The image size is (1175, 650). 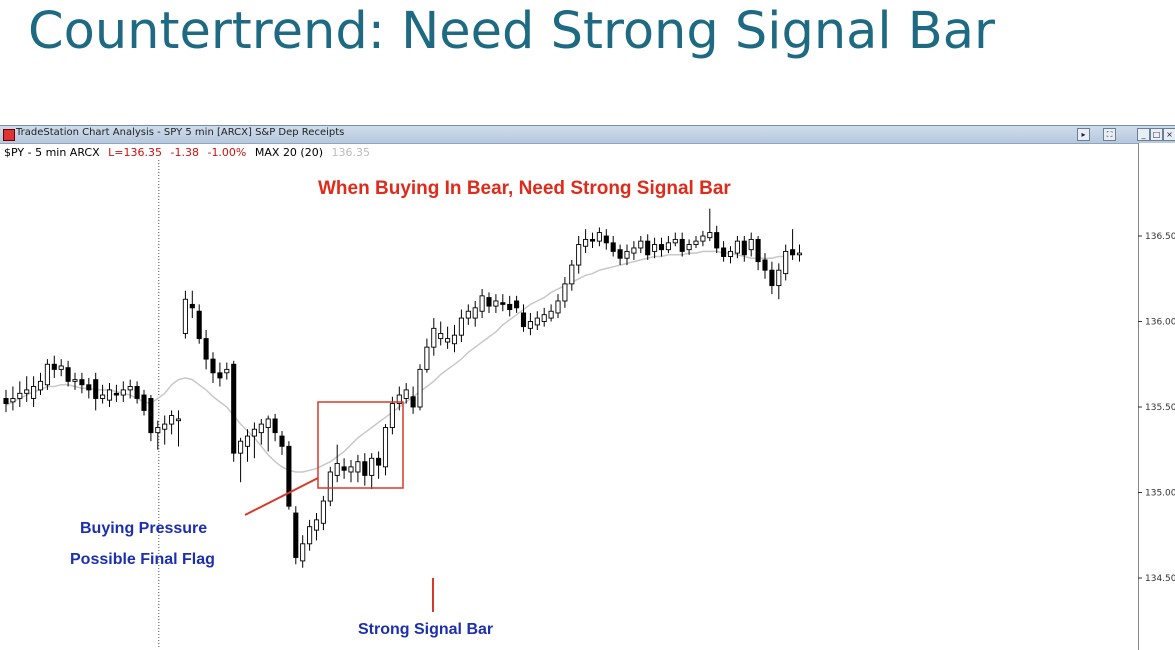 What do you see at coordinates (360, 445) in the screenshot?
I see `final-flag-box` at bounding box center [360, 445].